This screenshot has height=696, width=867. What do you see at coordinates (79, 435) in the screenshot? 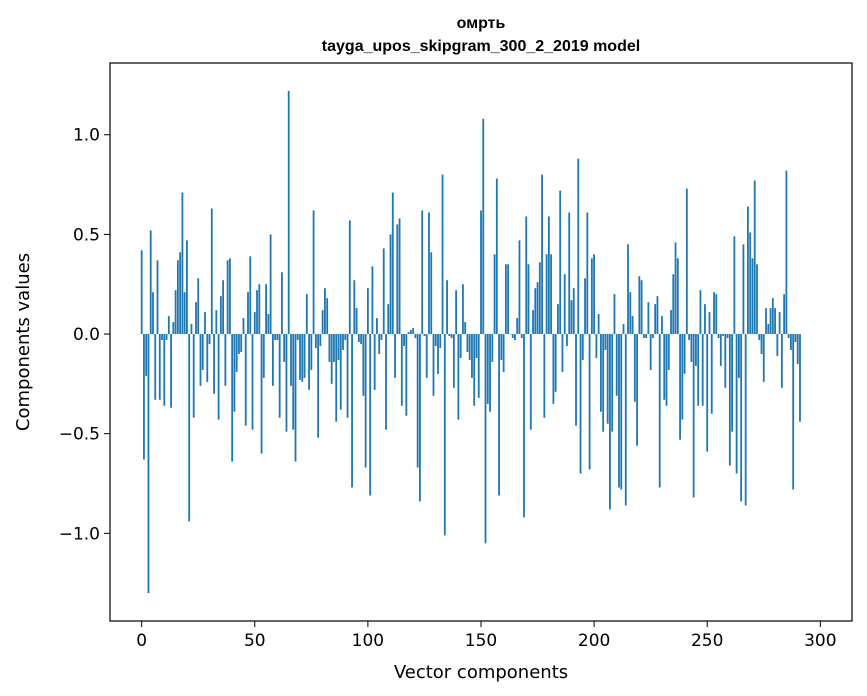
I see `y-tick-label: −0.5` at bounding box center [79, 435].